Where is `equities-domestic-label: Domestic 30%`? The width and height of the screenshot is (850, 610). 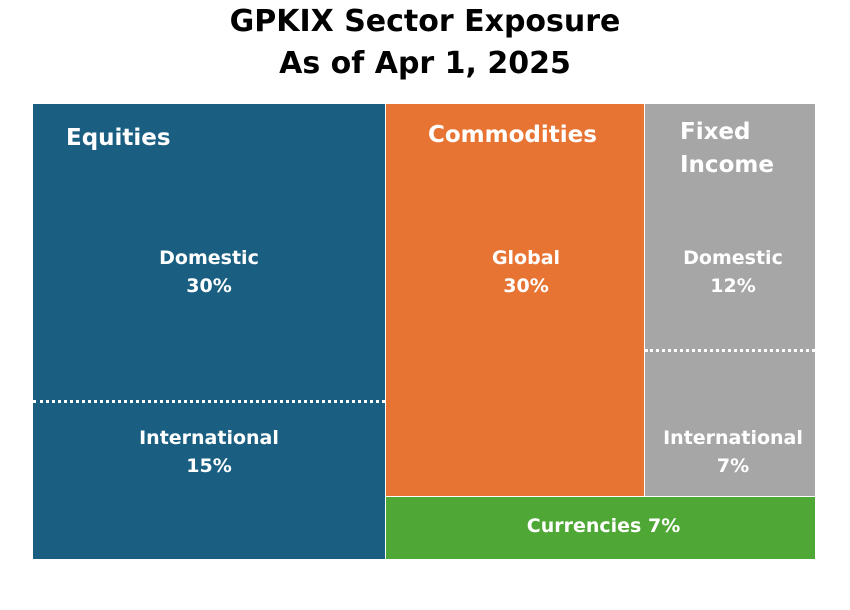
equities-domestic-label: Domestic 30% is located at coordinates (209, 272).